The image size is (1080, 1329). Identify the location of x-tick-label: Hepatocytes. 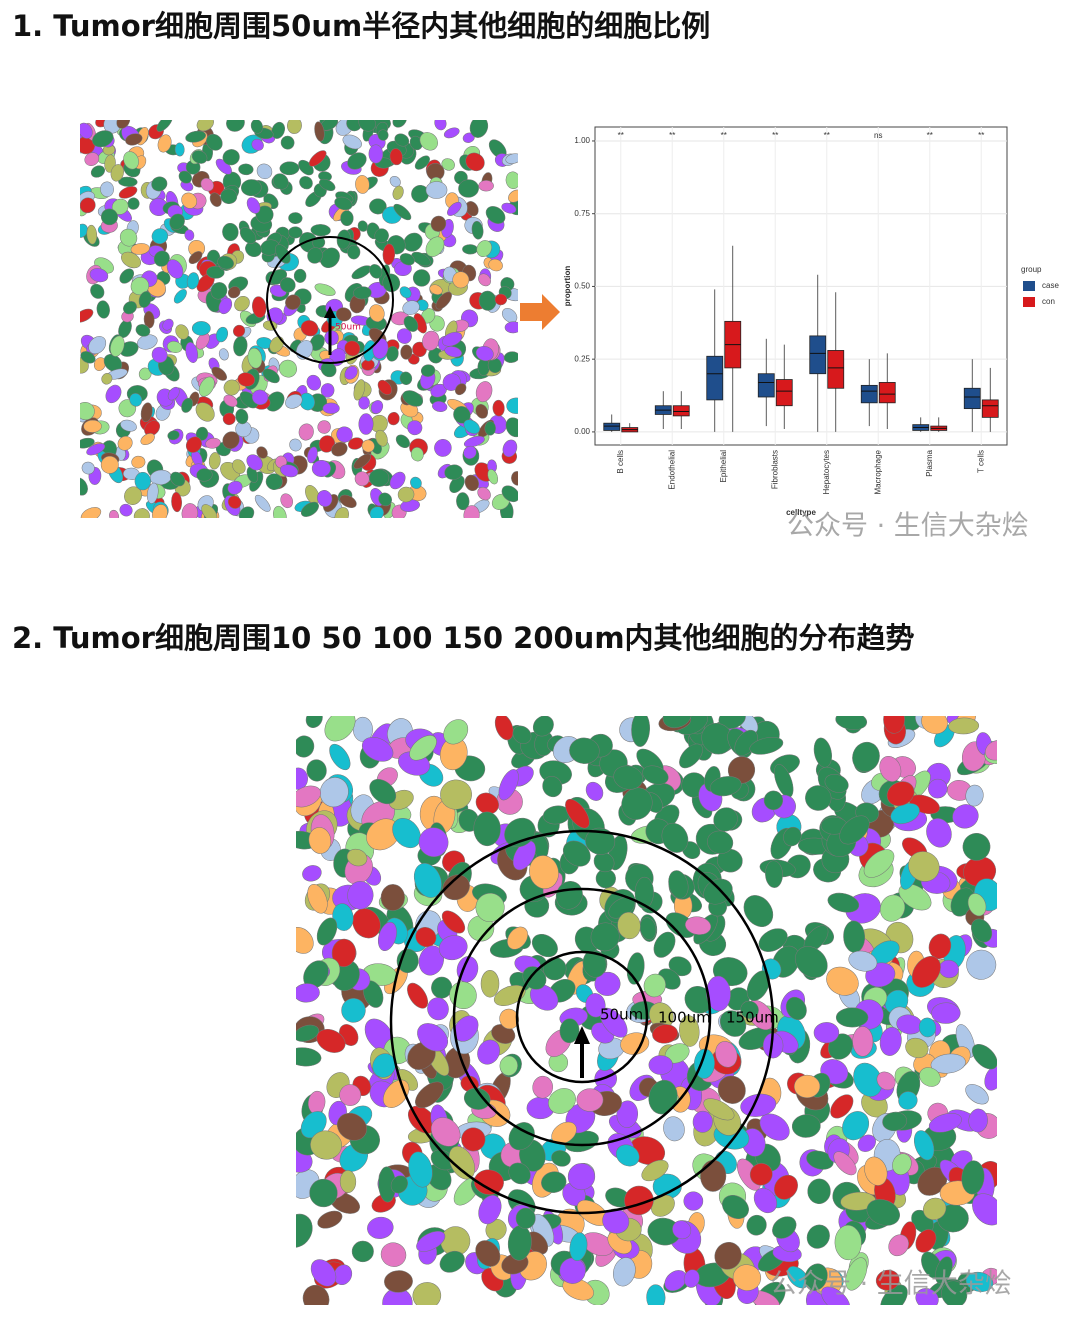
(826, 472).